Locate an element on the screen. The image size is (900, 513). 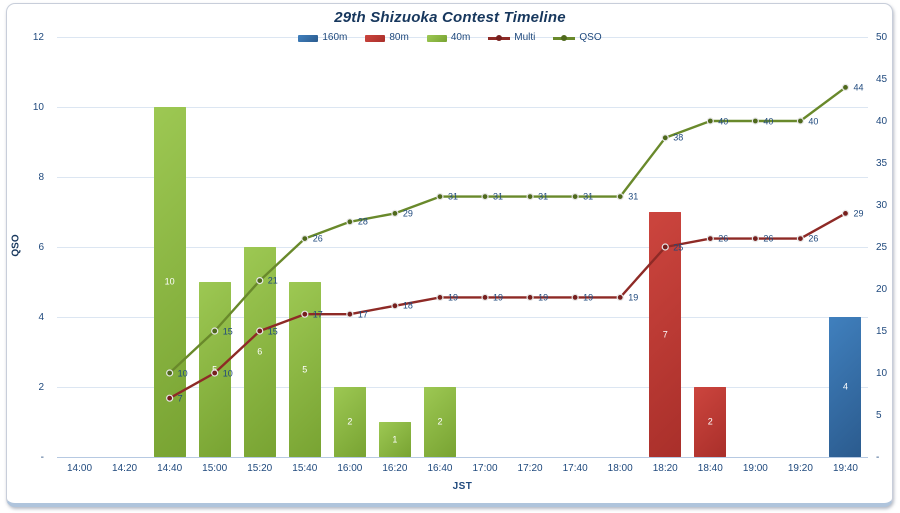
x-tick-17:00: 17:00 is located at coordinates (485, 468).